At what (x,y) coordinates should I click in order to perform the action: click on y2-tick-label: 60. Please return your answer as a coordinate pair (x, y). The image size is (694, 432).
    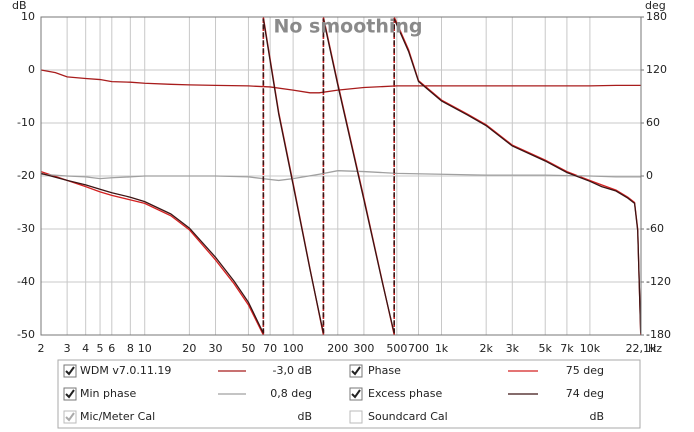
    Looking at the image, I should click on (653, 122).